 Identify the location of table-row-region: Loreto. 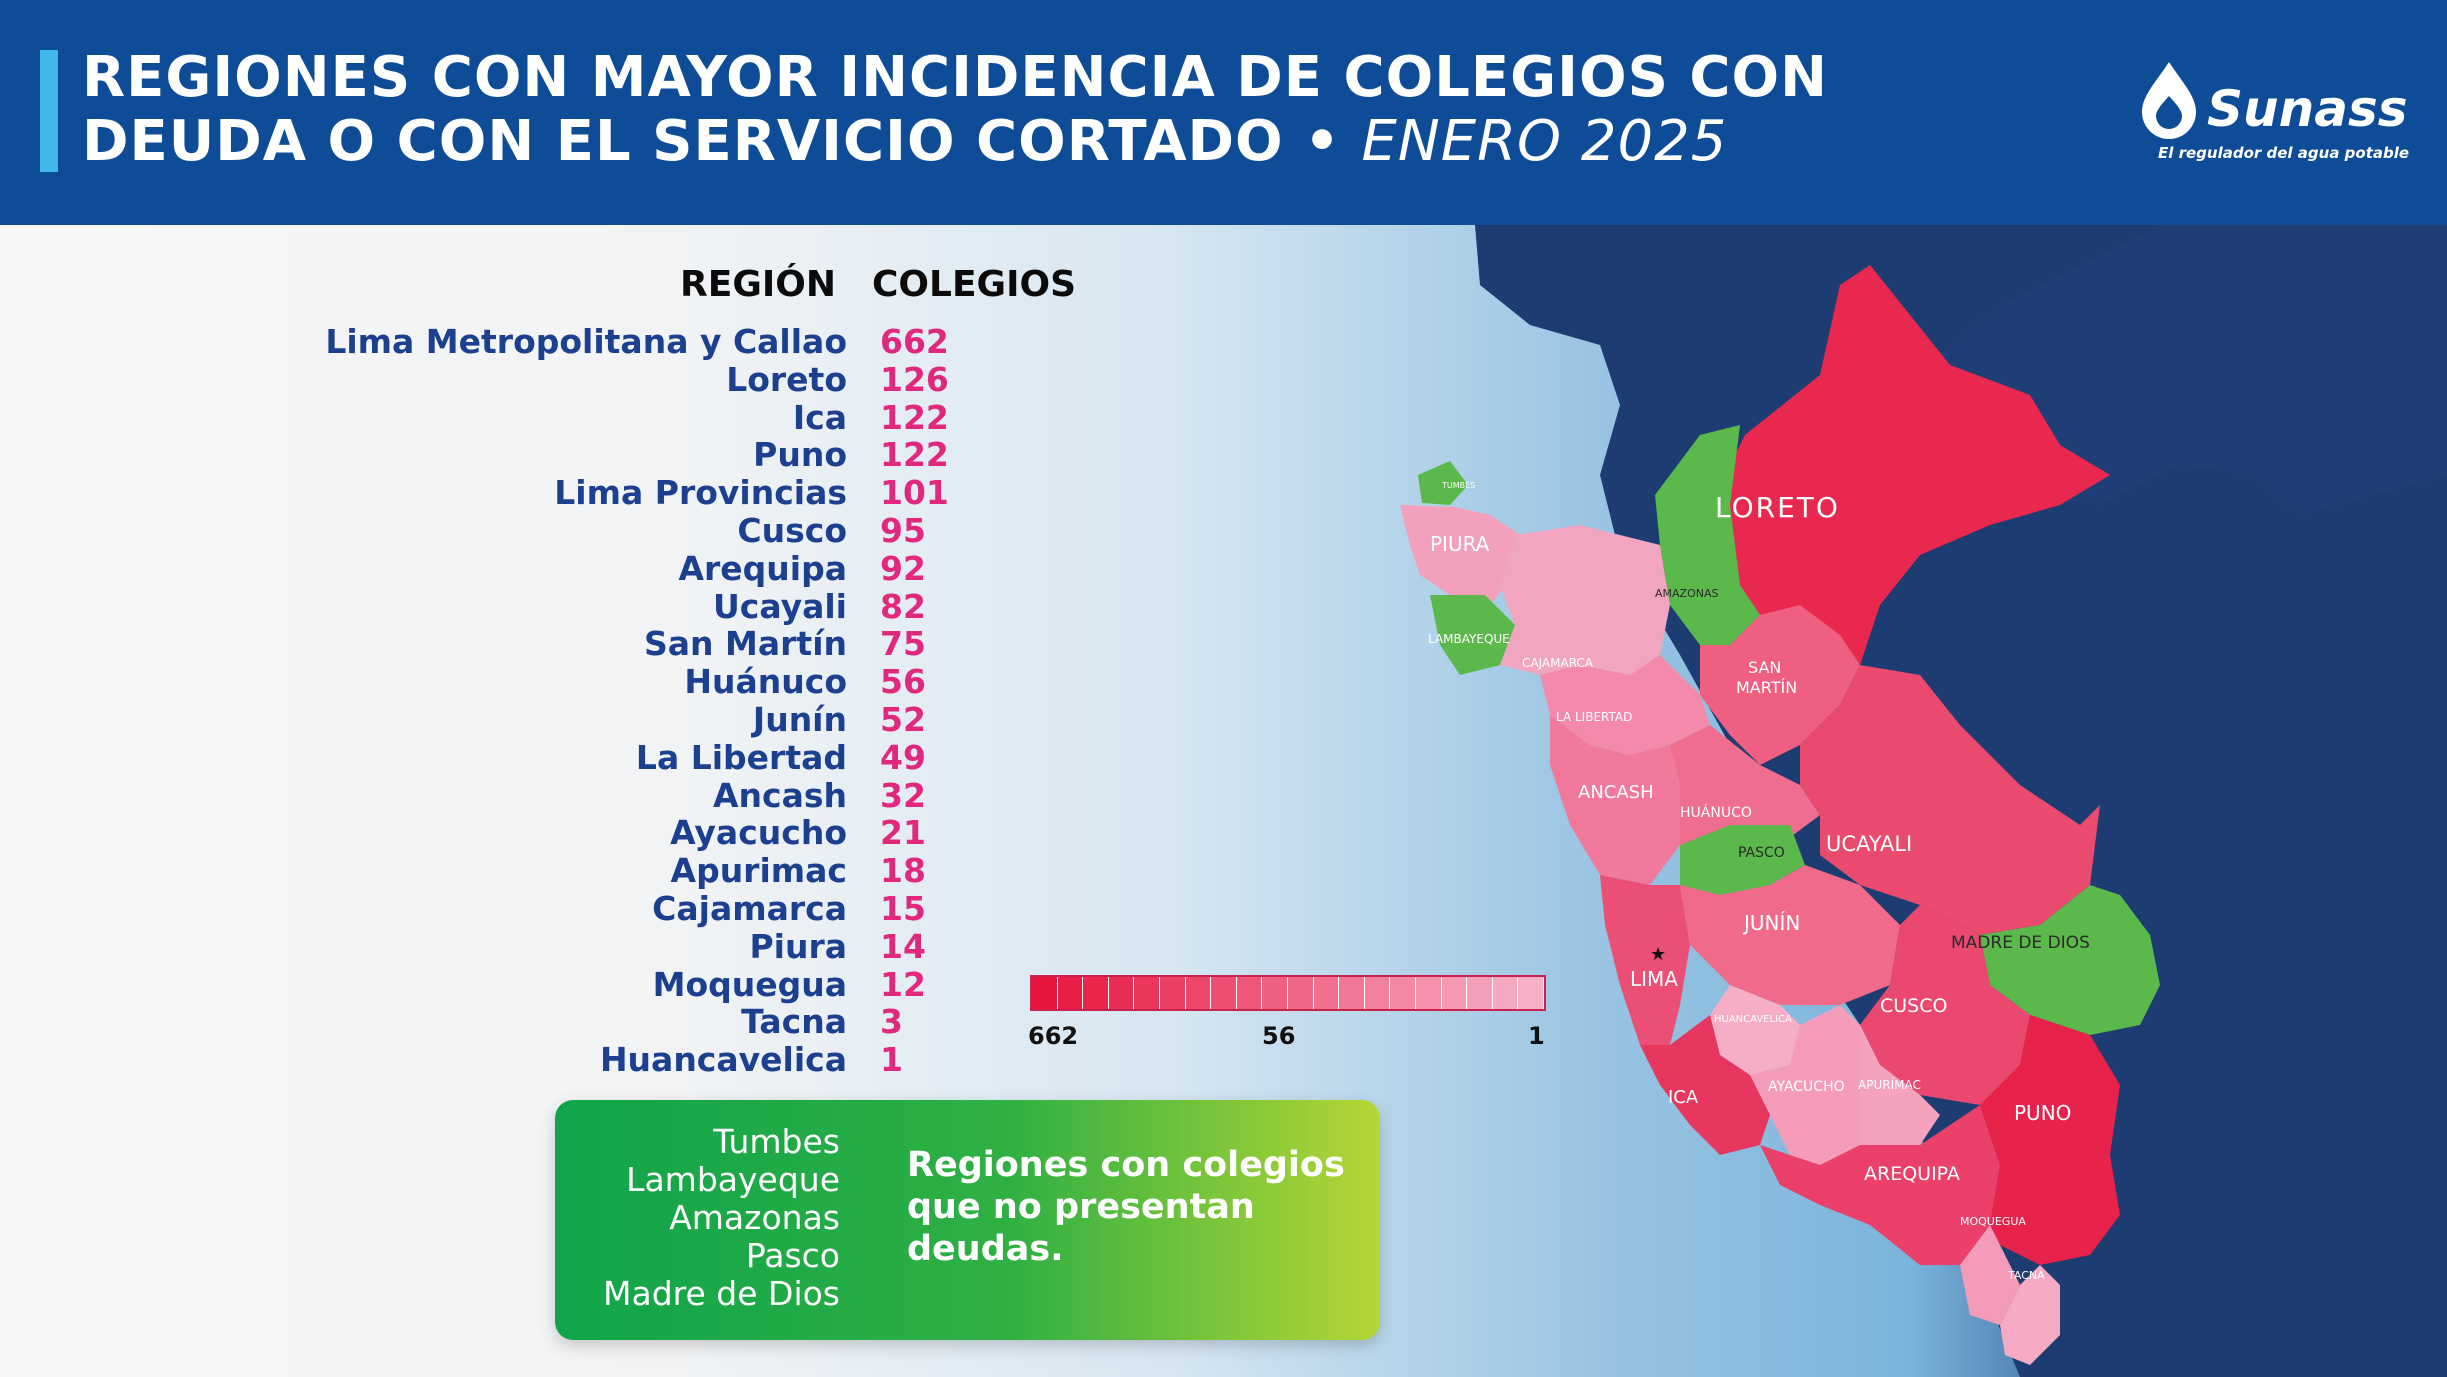
(786, 379).